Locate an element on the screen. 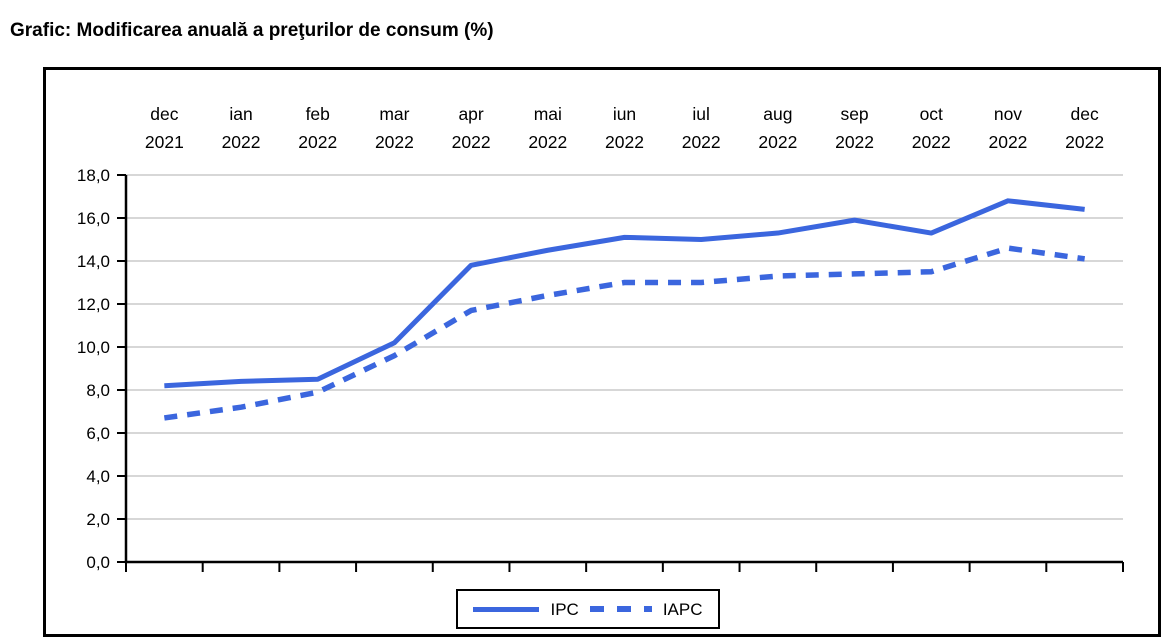 The width and height of the screenshot is (1164, 640). x-axis-label-month: mai is located at coordinates (548, 114).